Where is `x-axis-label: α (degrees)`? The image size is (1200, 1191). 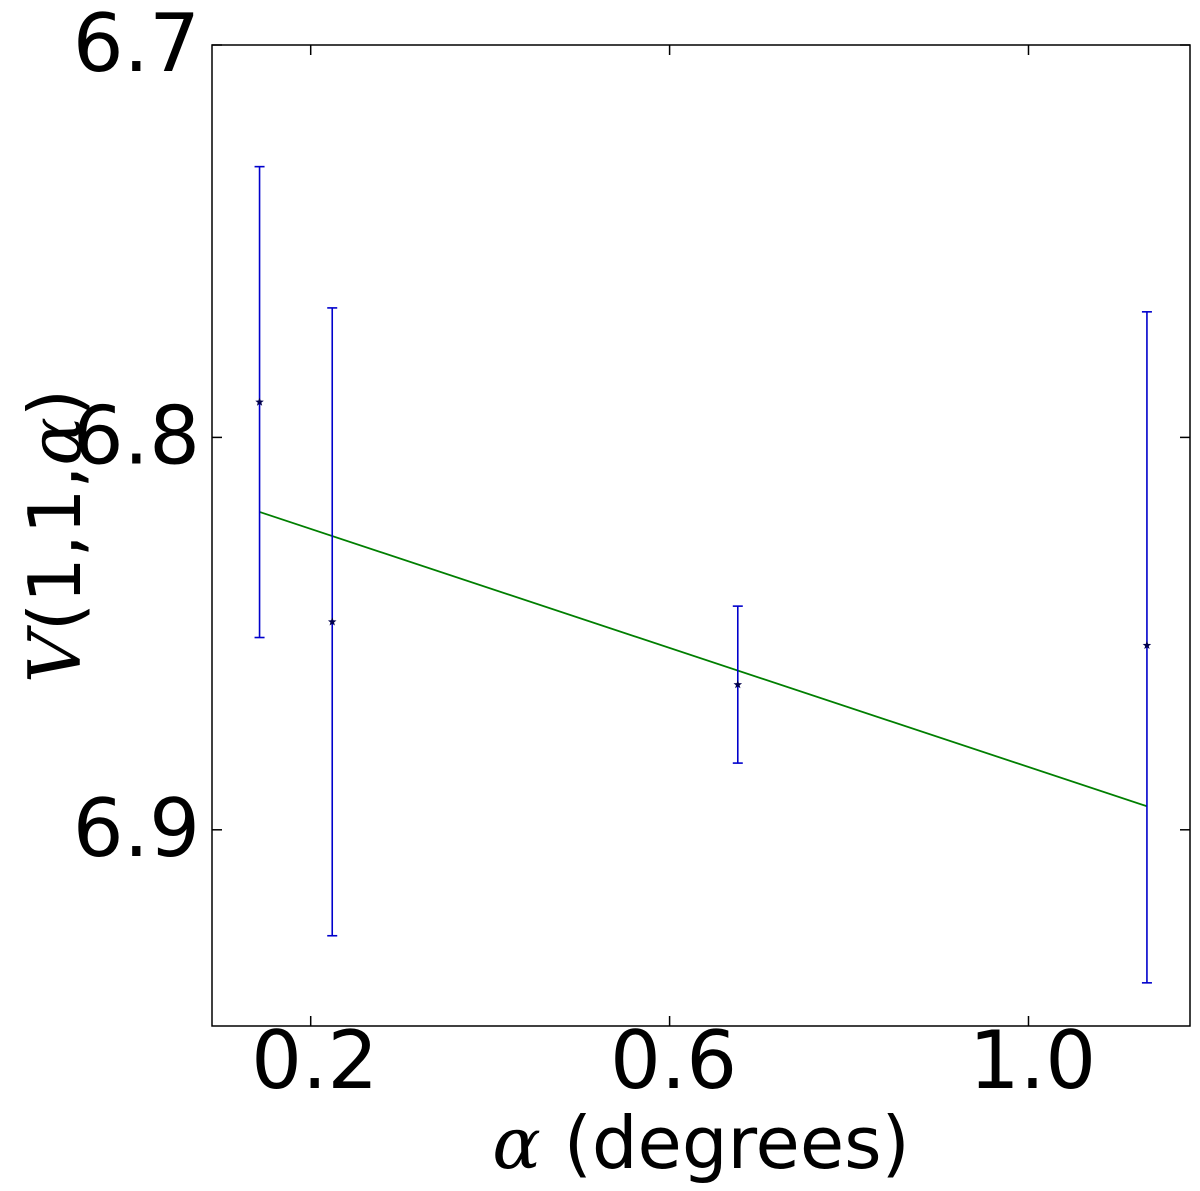 x-axis-label: α (degrees) is located at coordinates (701, 1143).